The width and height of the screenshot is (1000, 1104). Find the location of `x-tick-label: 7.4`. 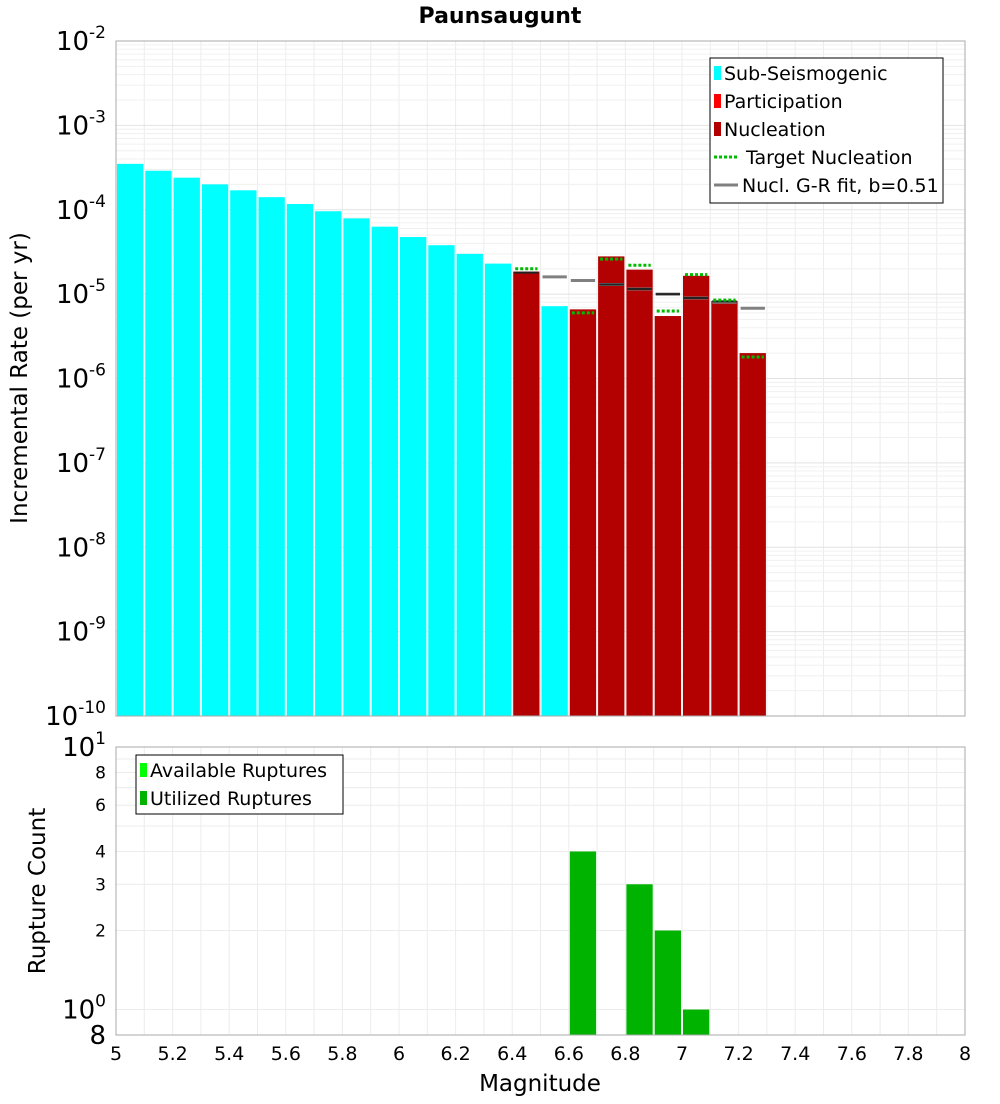

x-tick-label: 7.4 is located at coordinates (795, 1054).